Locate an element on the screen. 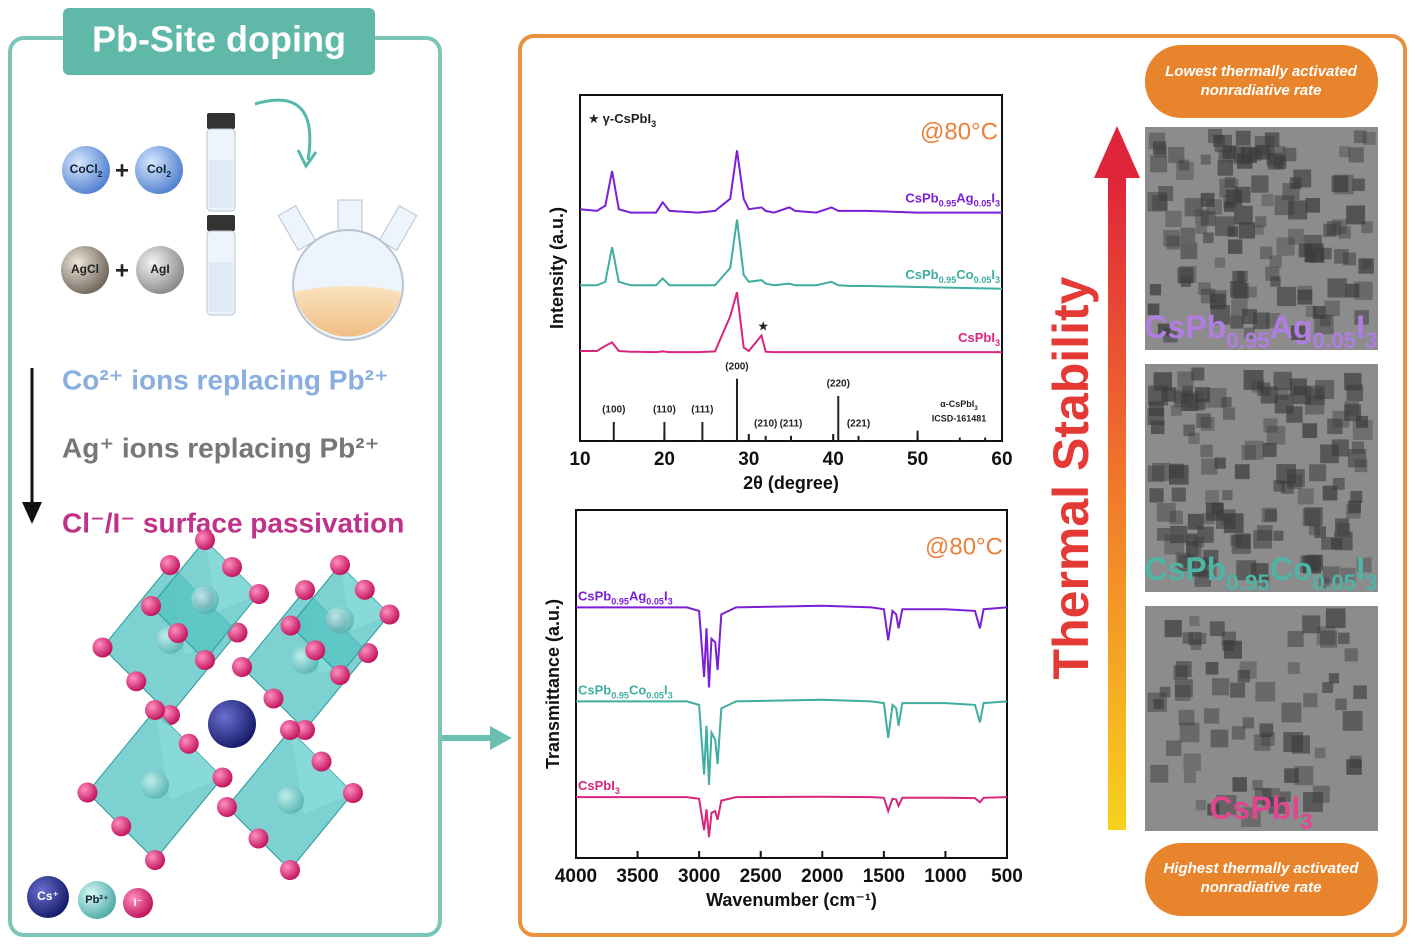 The height and width of the screenshot is (945, 1415). marker-symbol: ★ is located at coordinates (594, 118).